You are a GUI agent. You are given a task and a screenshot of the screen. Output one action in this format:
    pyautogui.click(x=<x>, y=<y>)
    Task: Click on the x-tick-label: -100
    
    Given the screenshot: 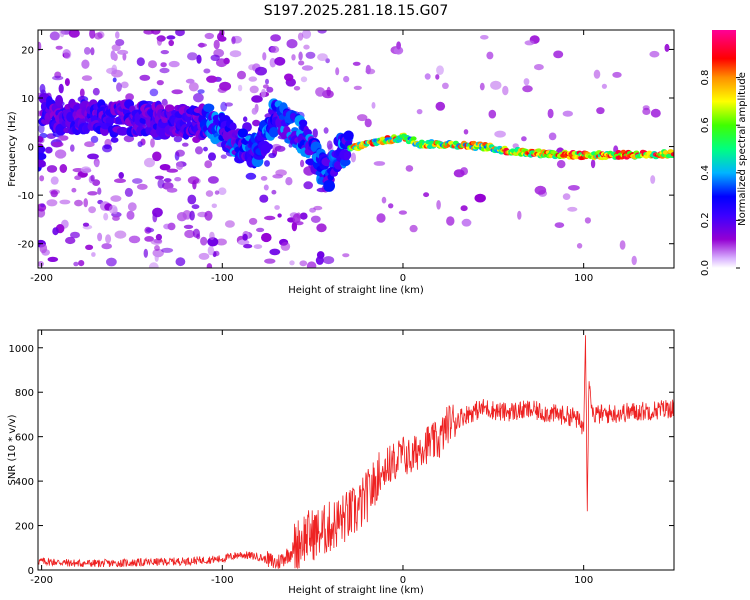 What is the action you would take?
    pyautogui.click(x=222, y=278)
    